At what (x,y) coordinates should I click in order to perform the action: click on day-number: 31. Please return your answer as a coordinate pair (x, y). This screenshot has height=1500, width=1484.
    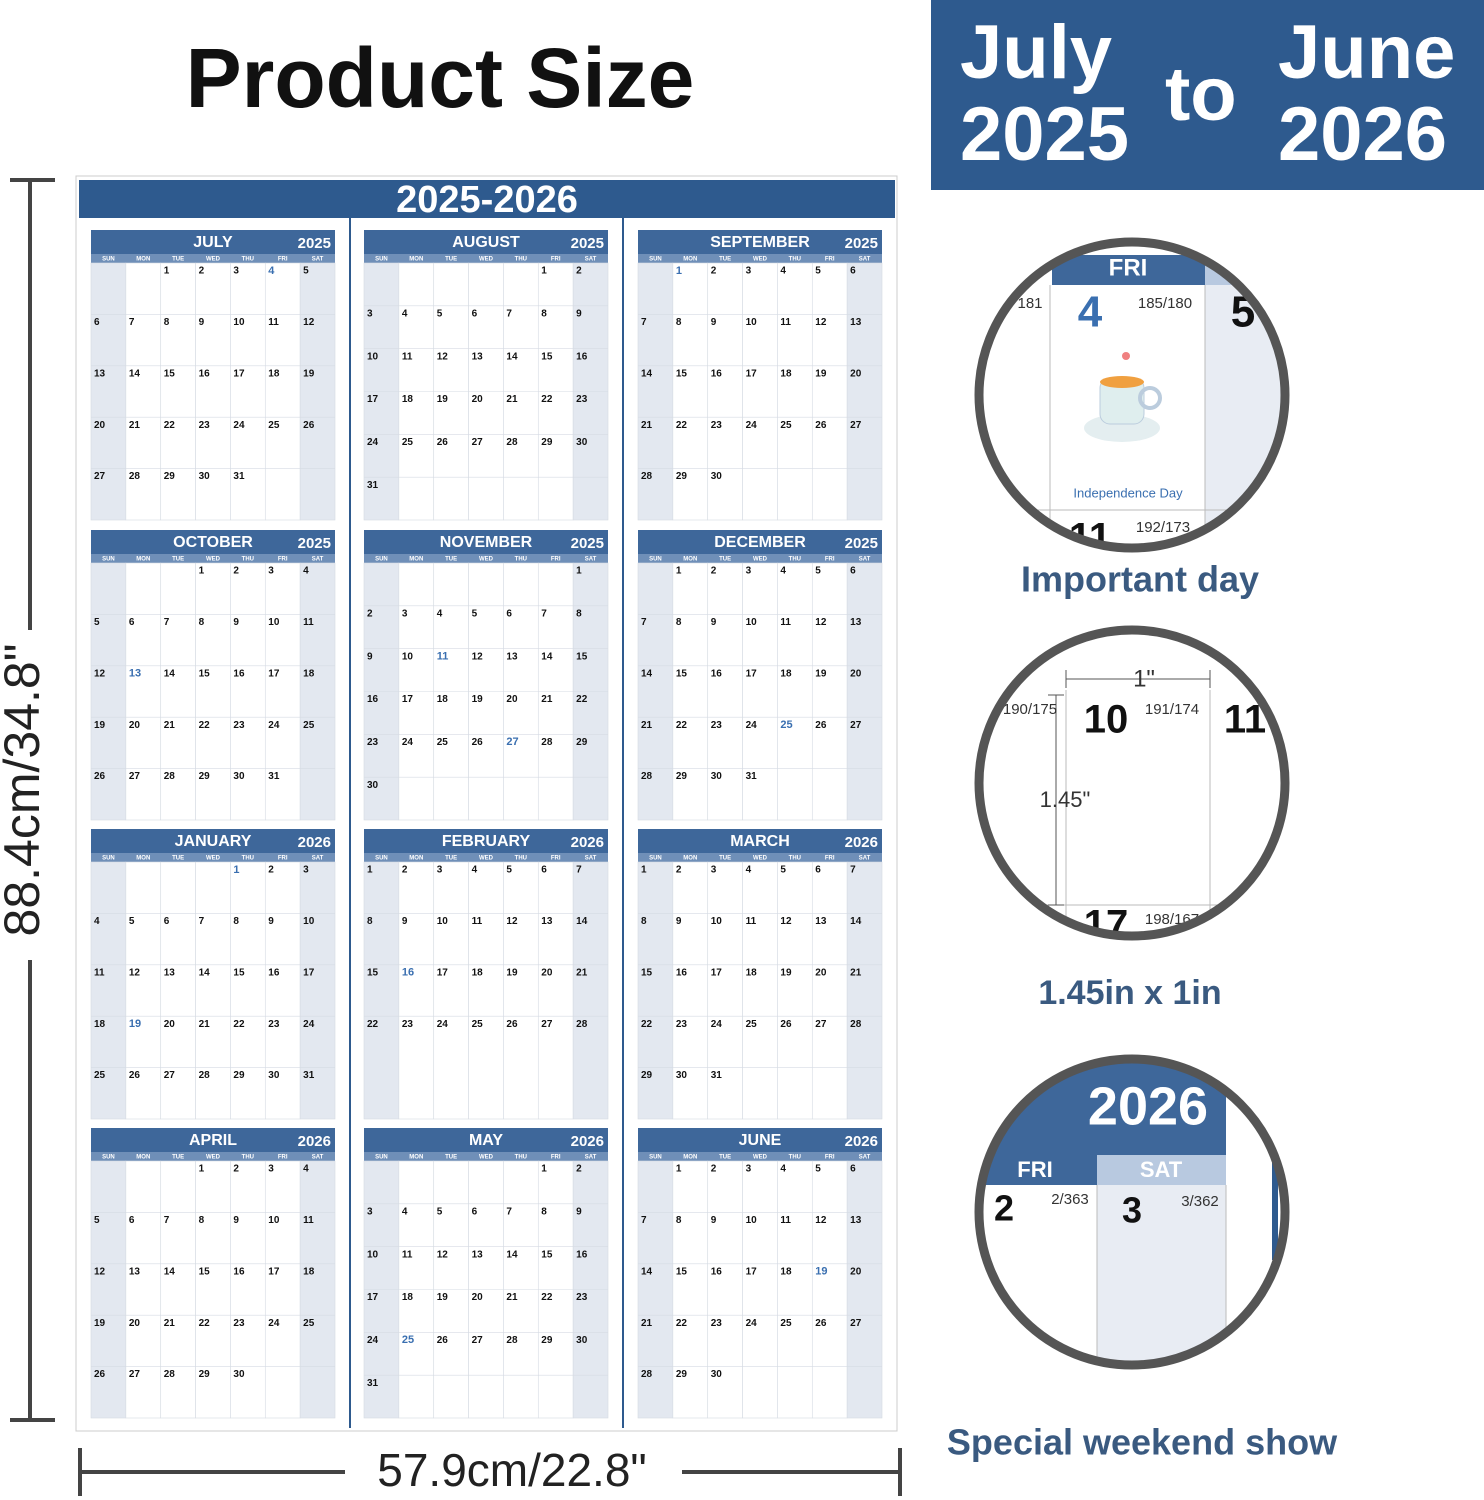
    Looking at the image, I should click on (373, 1383).